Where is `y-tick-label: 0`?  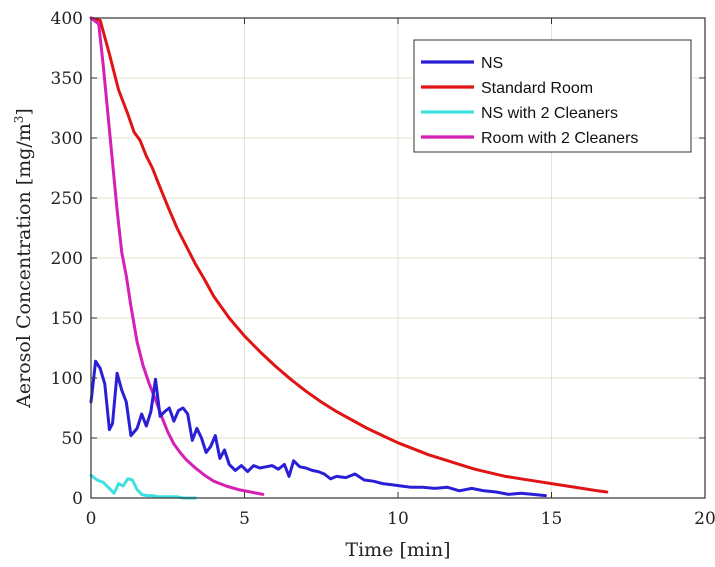 y-tick-label: 0 is located at coordinates (77, 499).